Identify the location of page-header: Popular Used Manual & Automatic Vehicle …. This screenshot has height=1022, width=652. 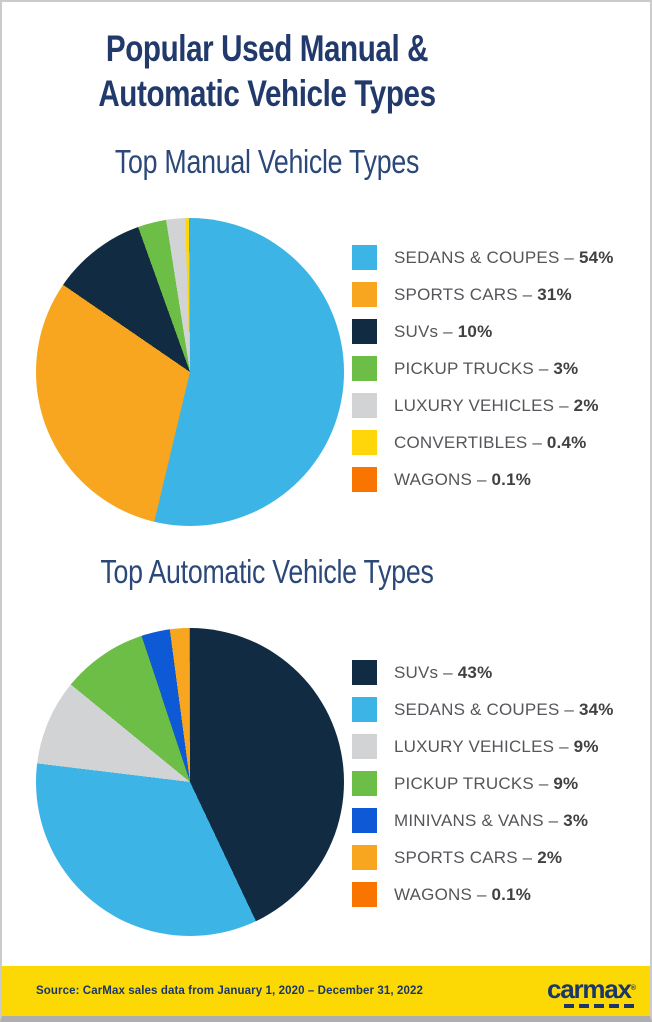
(267, 71).